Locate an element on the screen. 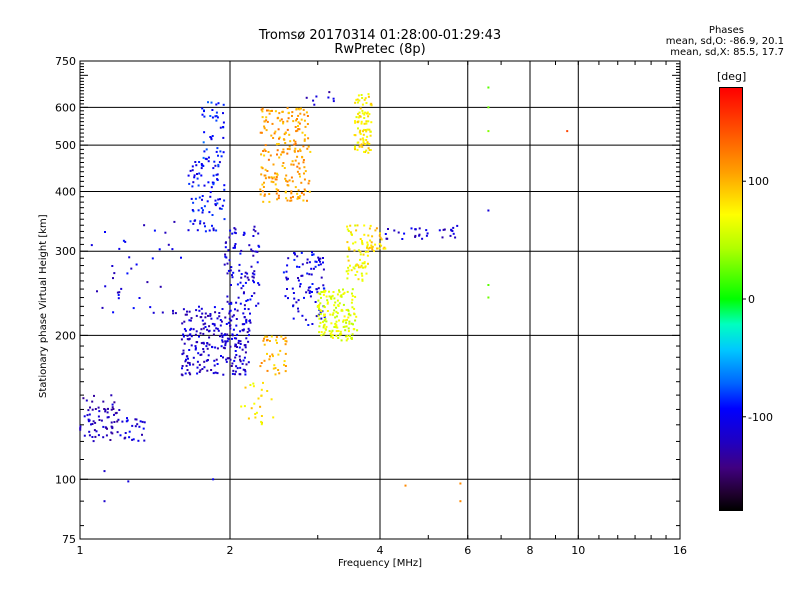  x-tick-label: 16 is located at coordinates (680, 550).